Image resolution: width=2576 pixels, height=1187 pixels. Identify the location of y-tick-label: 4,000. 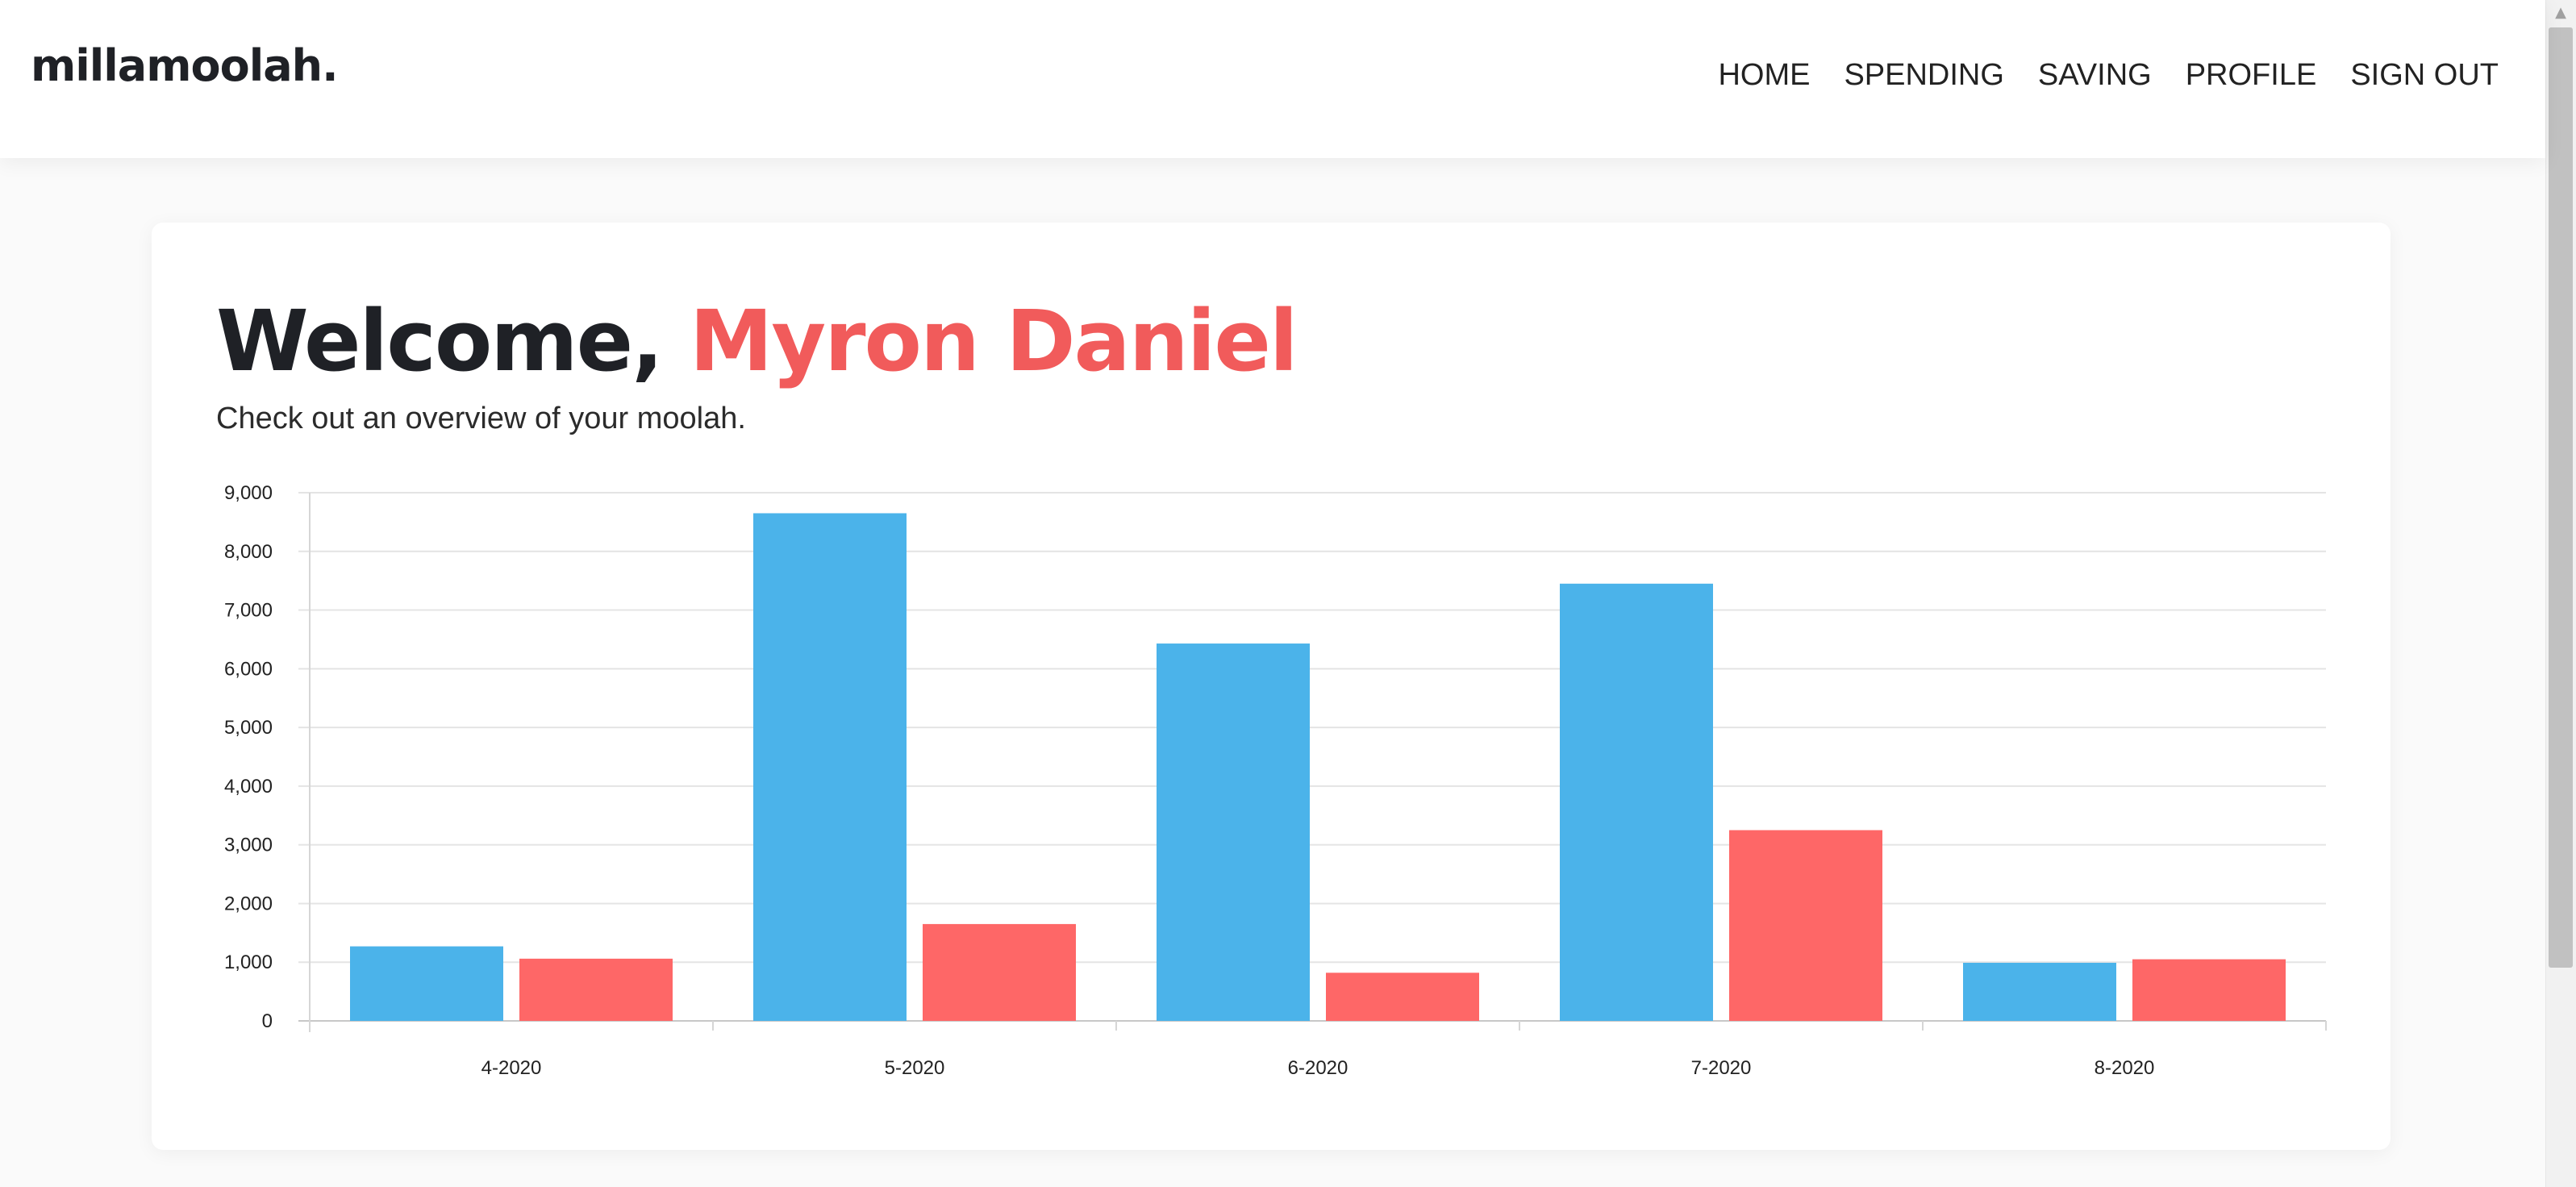
(248, 787).